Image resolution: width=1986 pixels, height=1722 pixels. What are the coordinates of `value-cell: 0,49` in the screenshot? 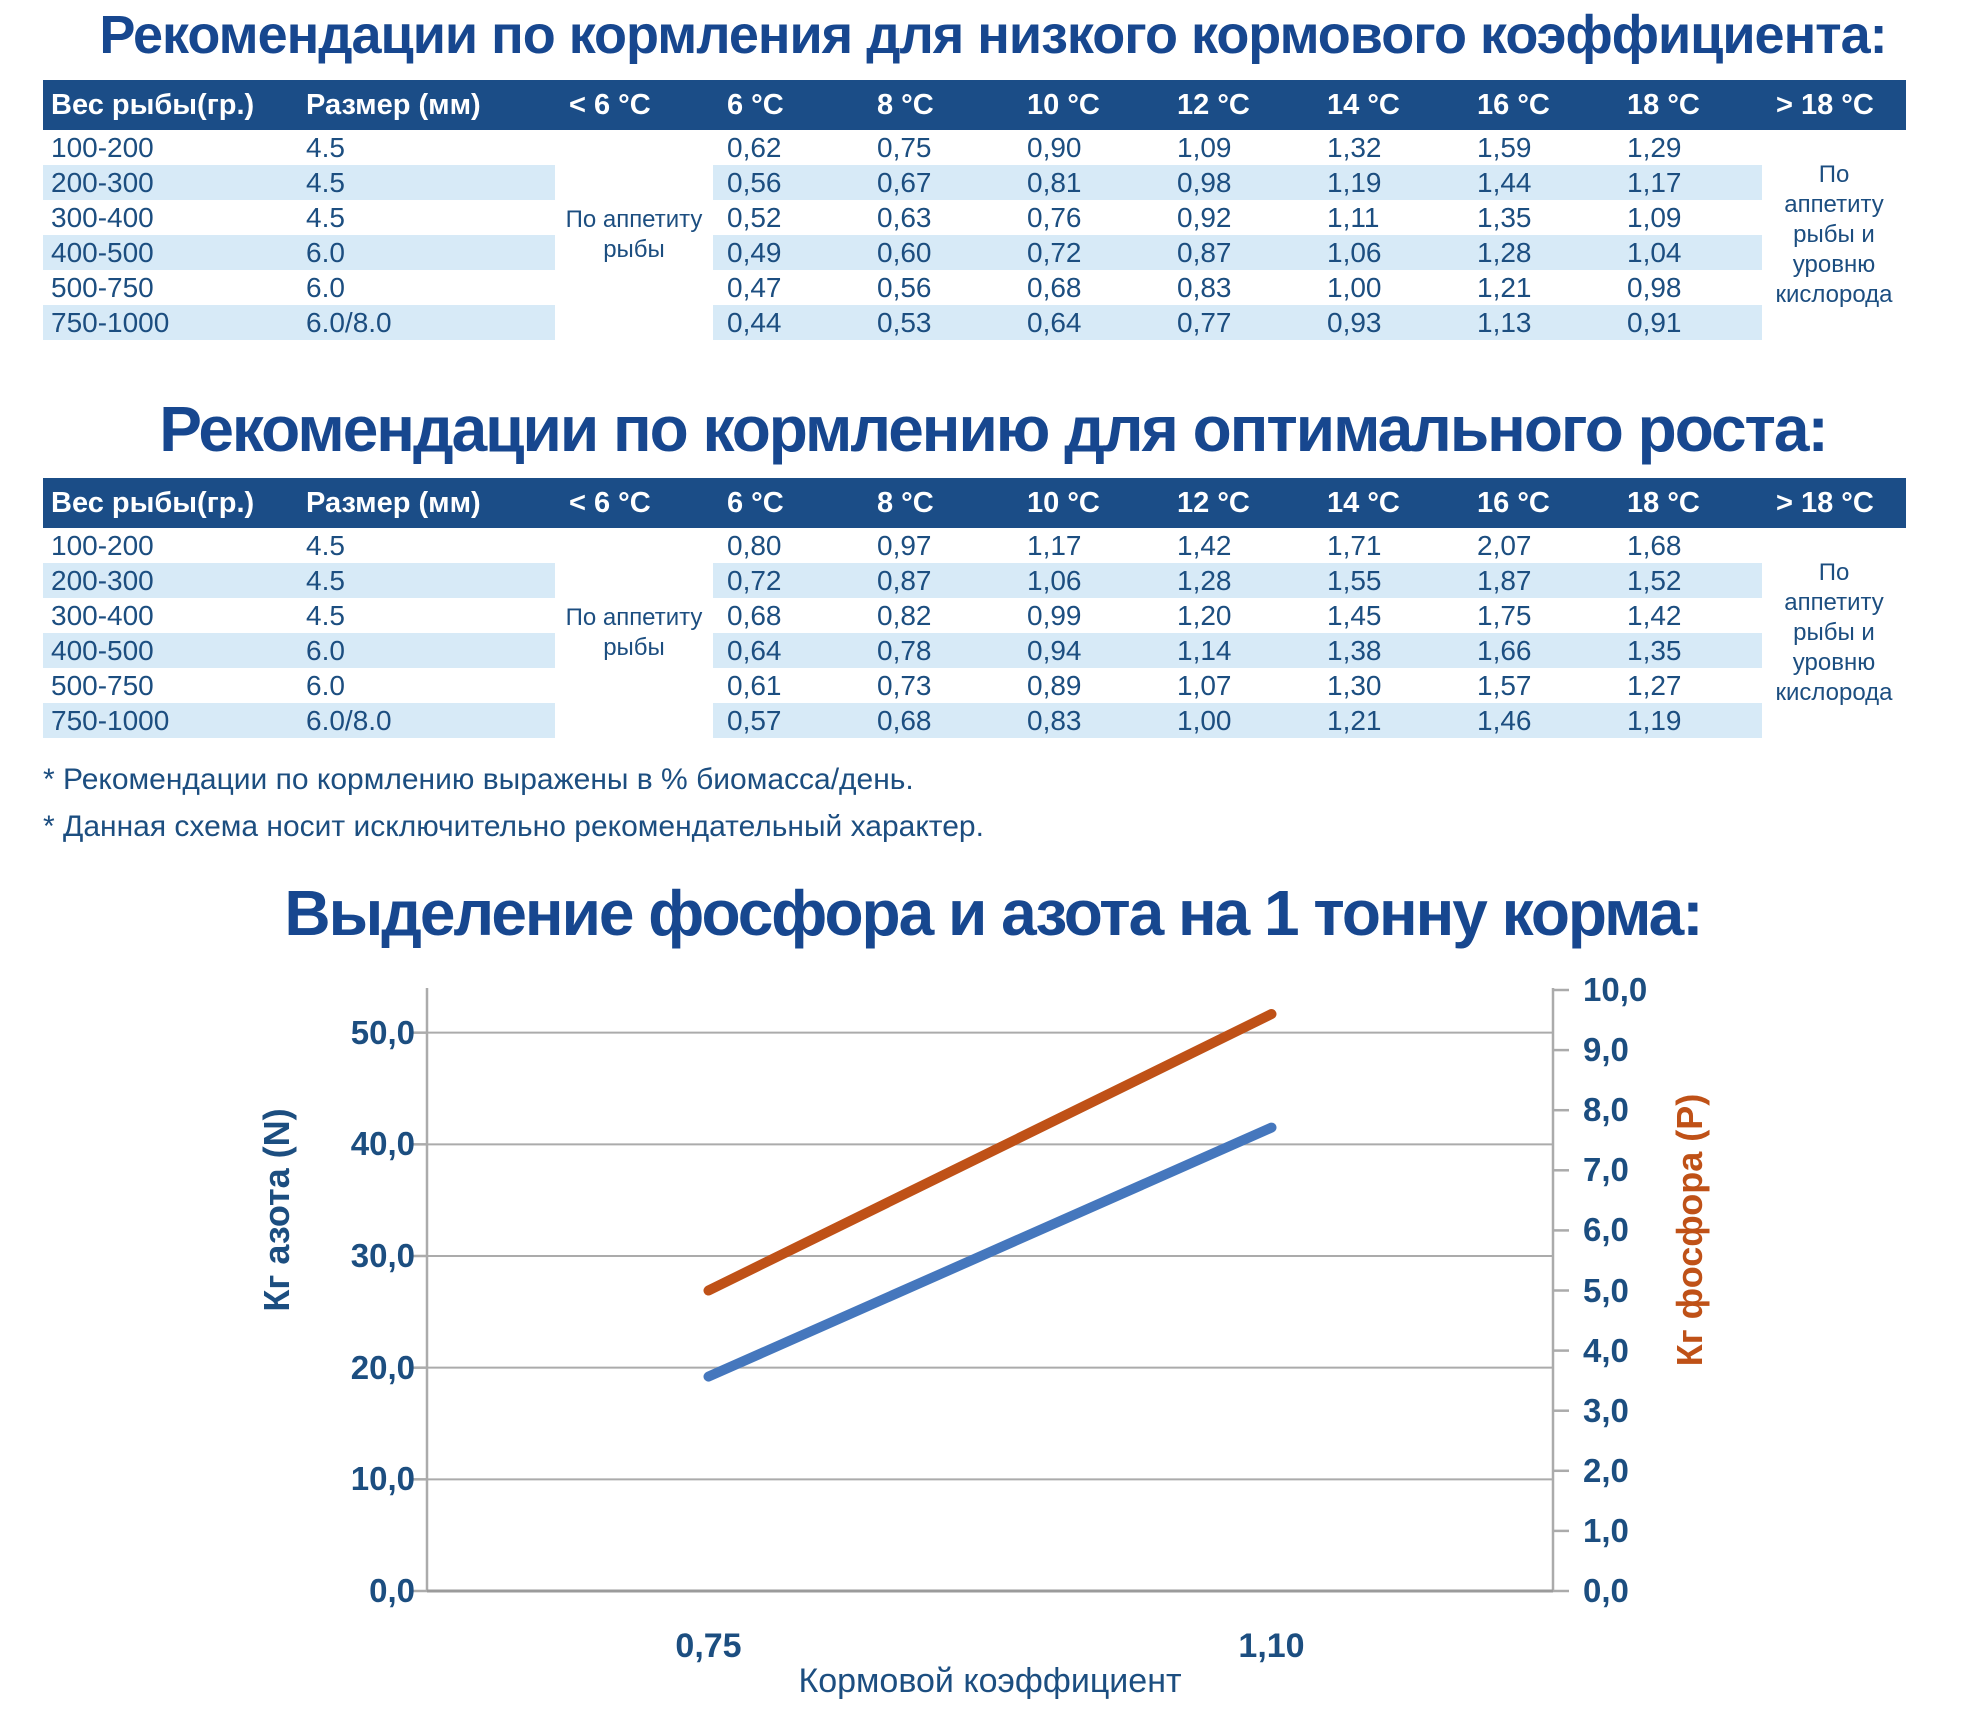 It's located at (788, 252).